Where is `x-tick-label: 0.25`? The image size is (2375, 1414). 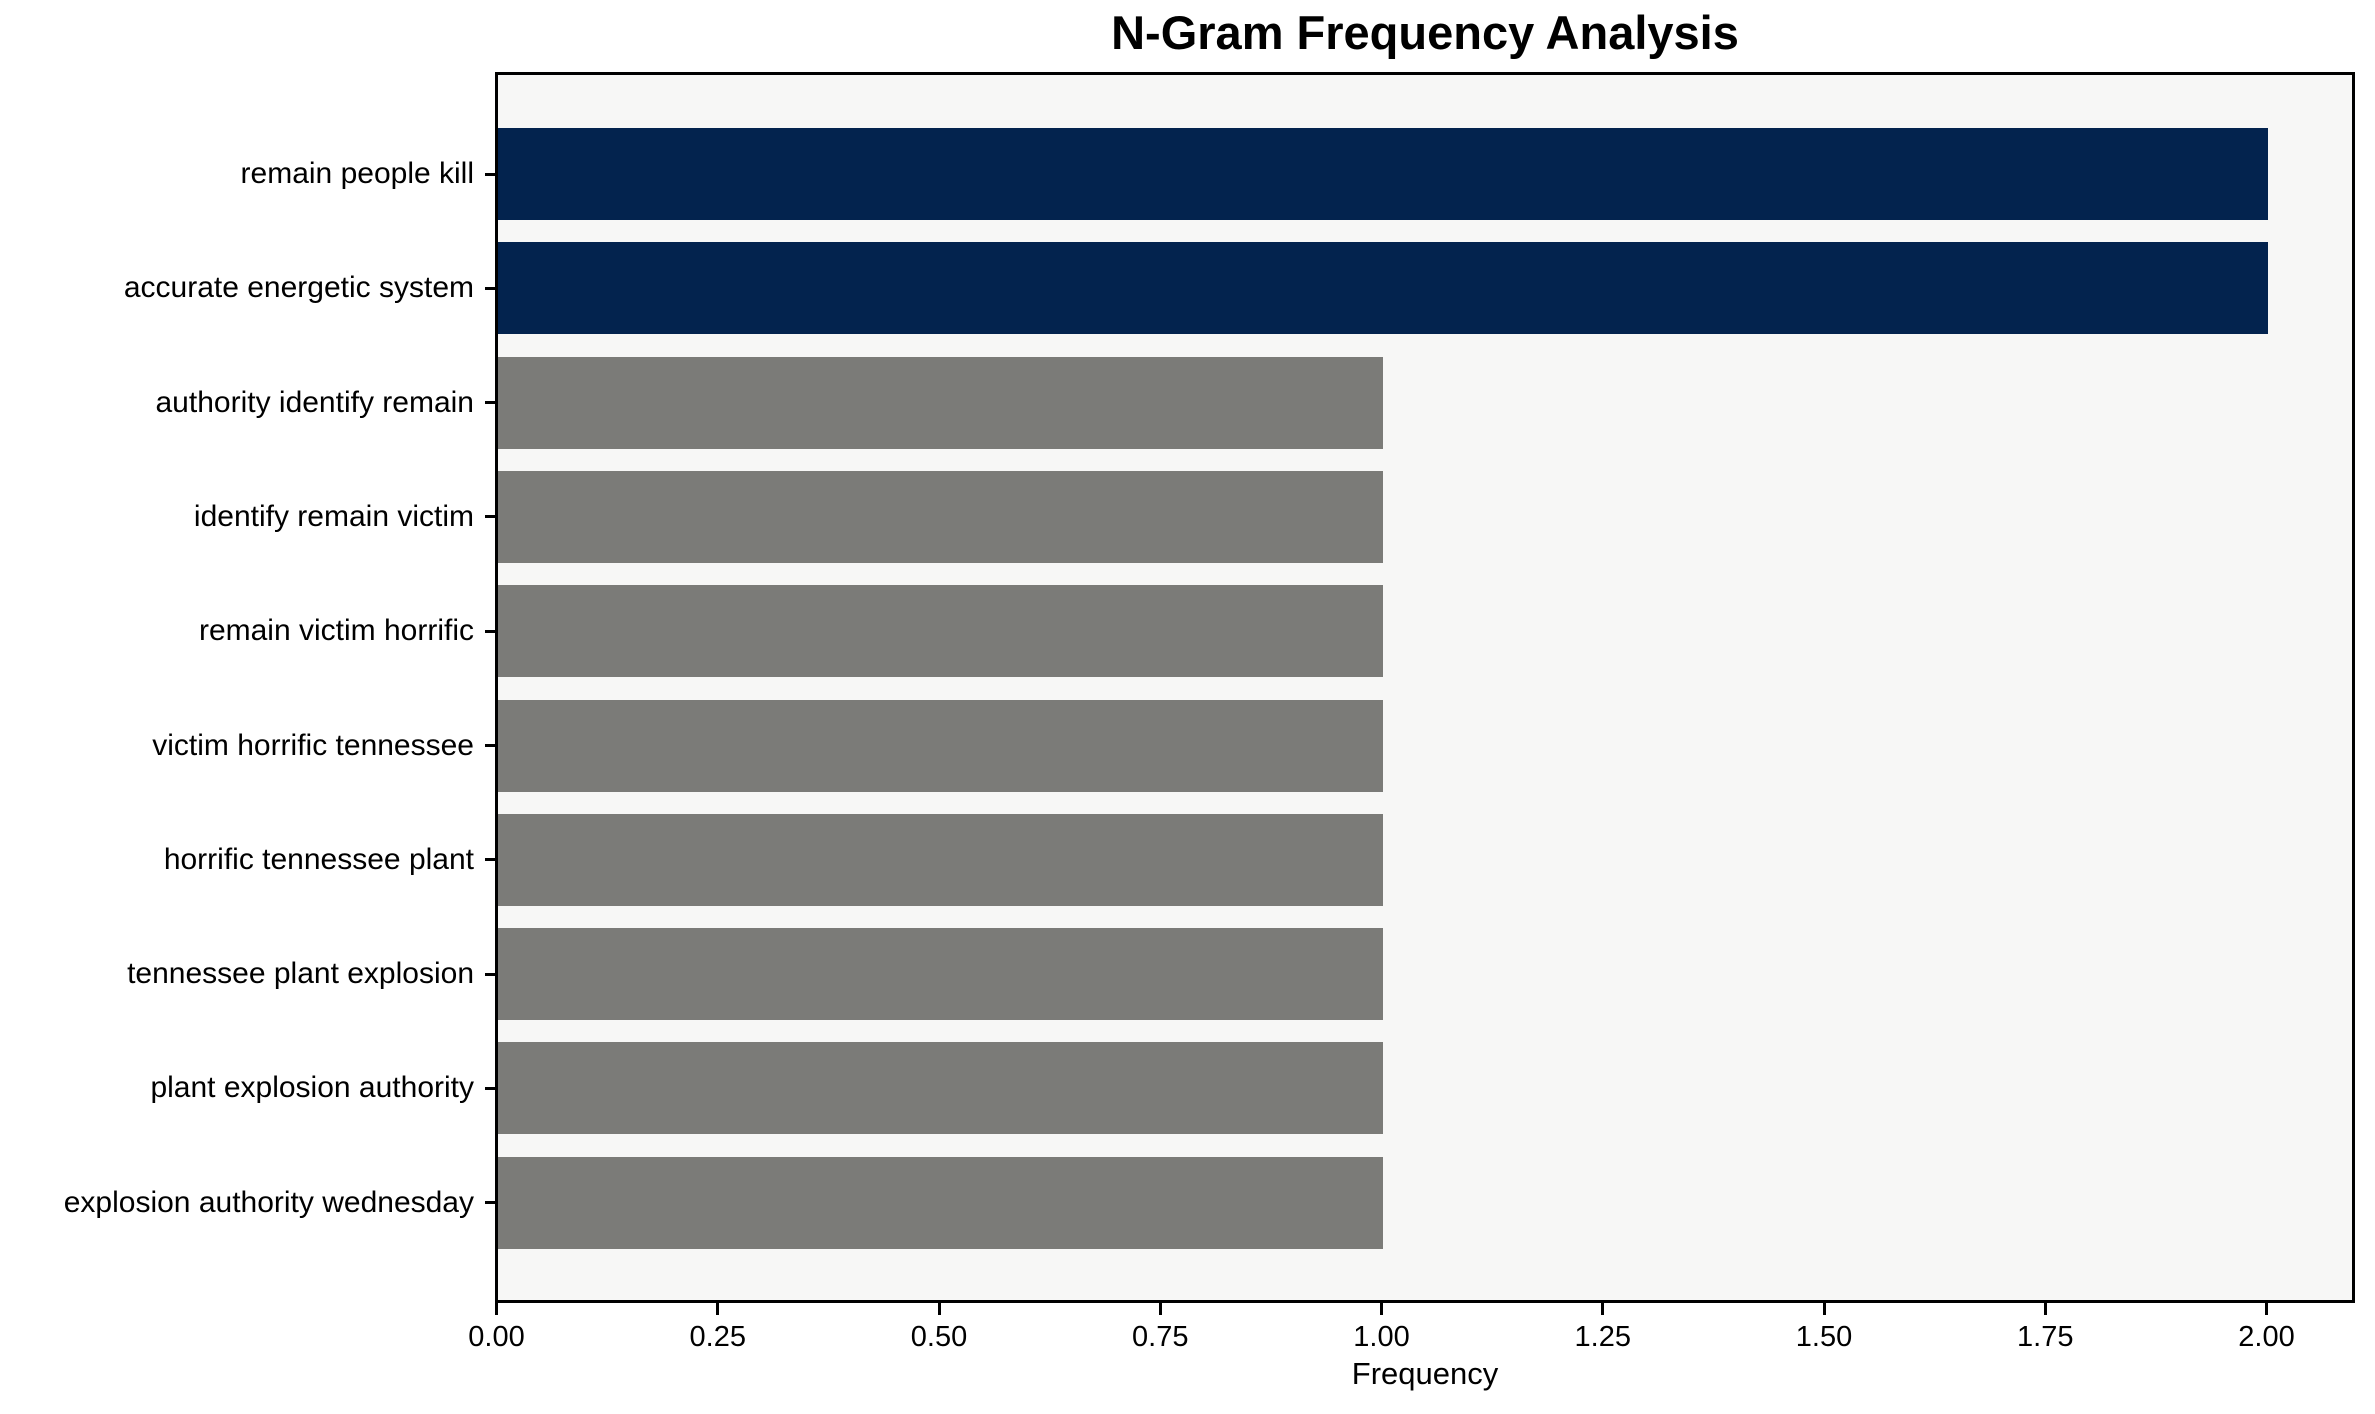 x-tick-label: 0.25 is located at coordinates (717, 1337).